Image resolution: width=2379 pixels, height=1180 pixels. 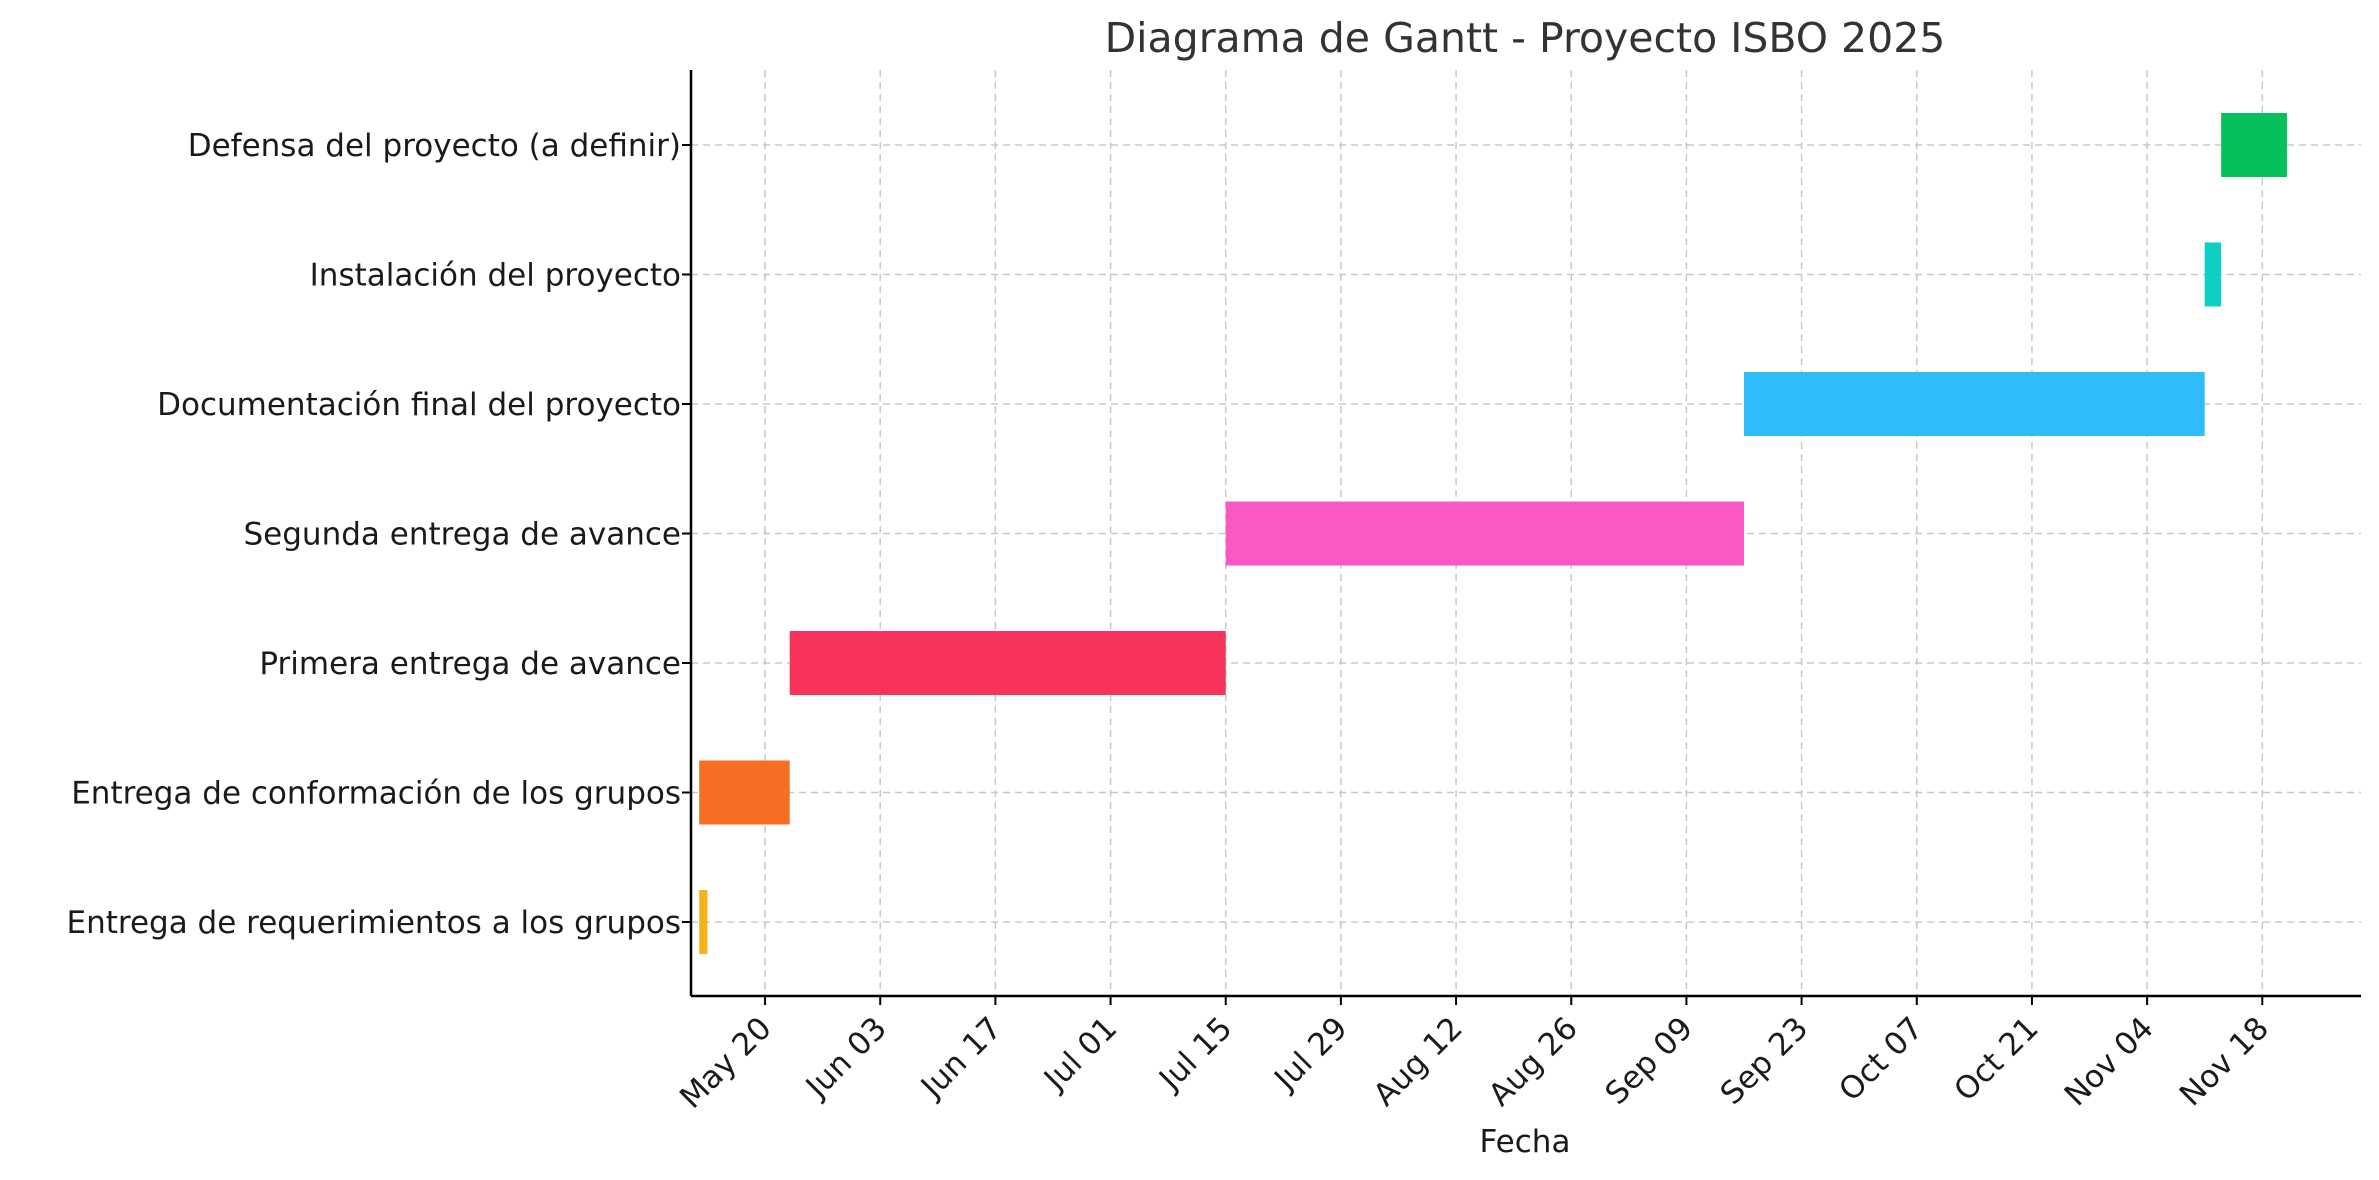 I want to click on x-tick-label: Jun 03, so click(x=846, y=1058).